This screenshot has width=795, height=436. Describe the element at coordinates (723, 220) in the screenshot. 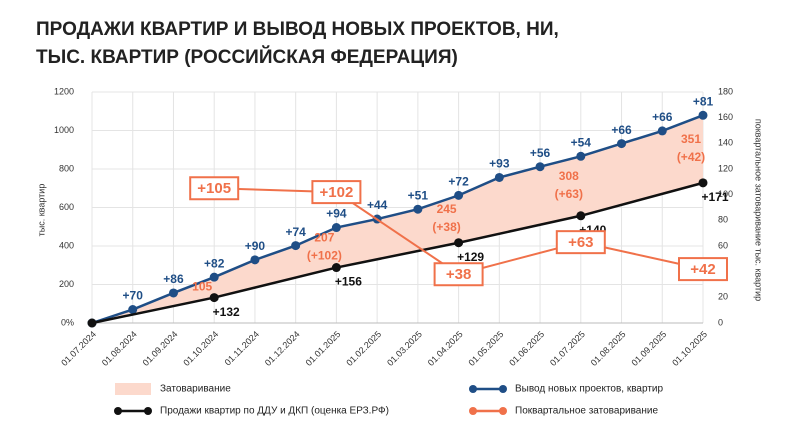

I see `y2-tick-label: 80` at that location.